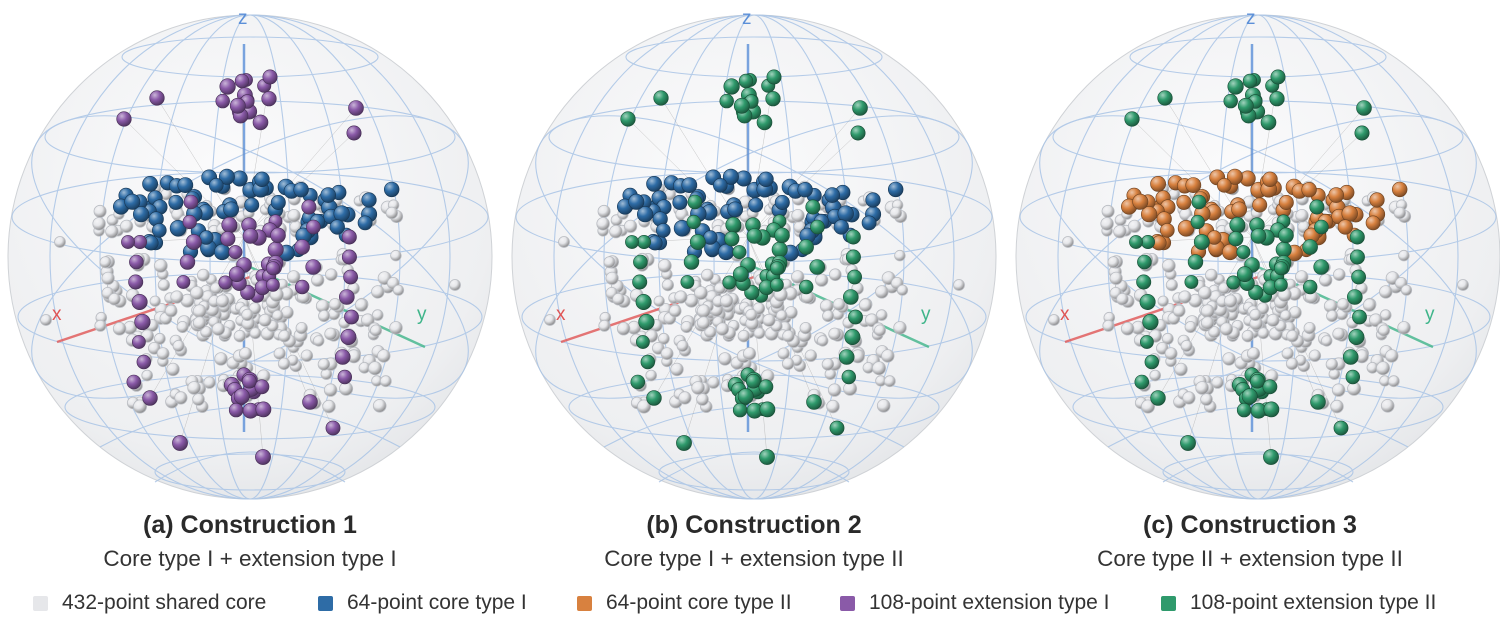 Image resolution: width=1500 pixels, height=626 pixels. What do you see at coordinates (250, 525) in the screenshot?
I see `panel-title: (a) Construction 1` at bounding box center [250, 525].